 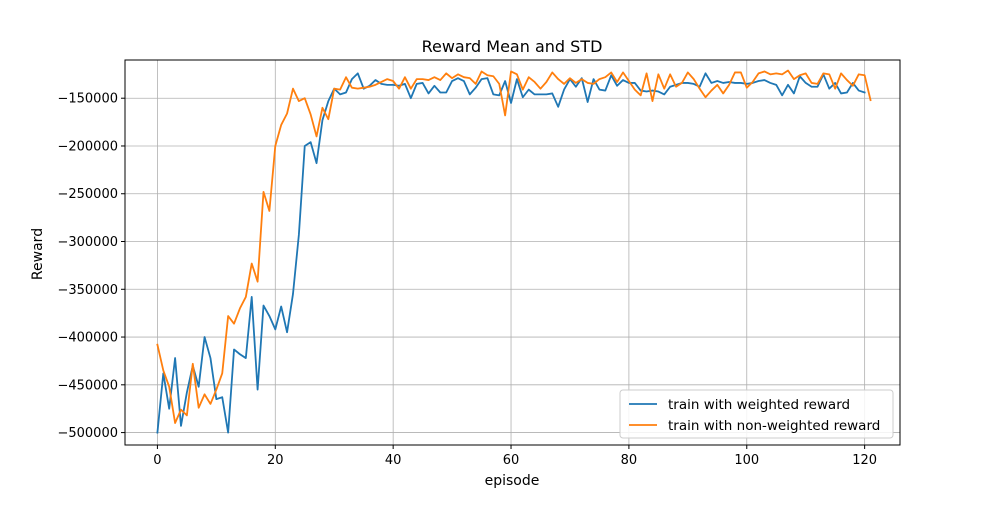 I want to click on x-tick-label: 60, so click(x=511, y=460).